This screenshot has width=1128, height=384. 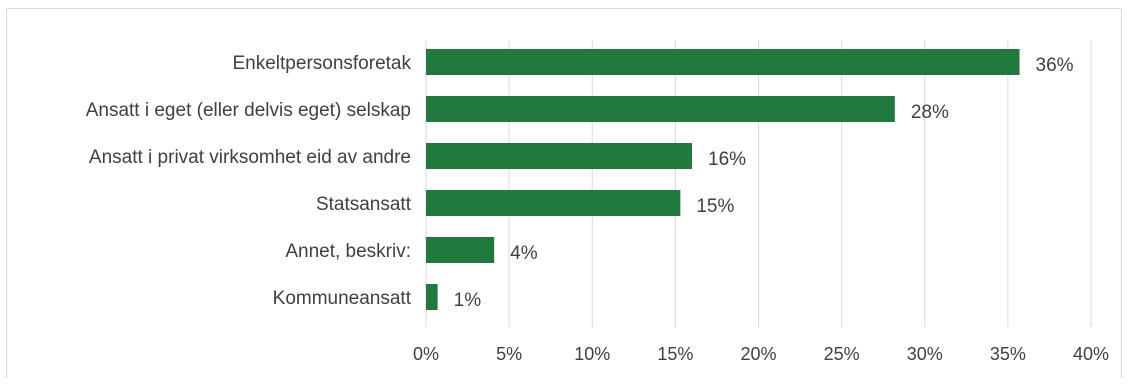 I want to click on x-tick-label: 40%, so click(x=1091, y=354).